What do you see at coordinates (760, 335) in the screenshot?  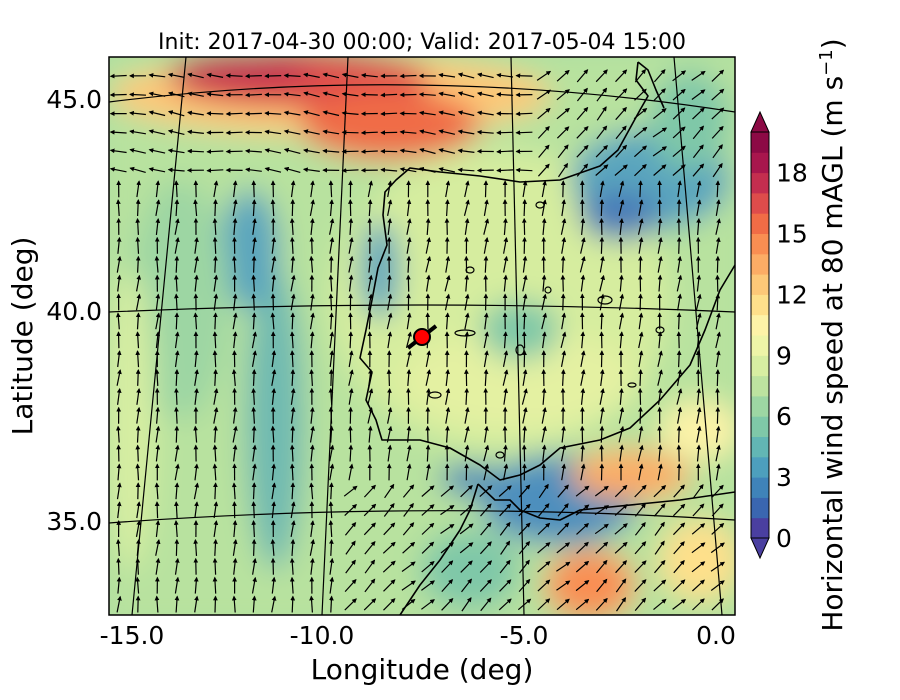 I see `colorbar-bands` at bounding box center [760, 335].